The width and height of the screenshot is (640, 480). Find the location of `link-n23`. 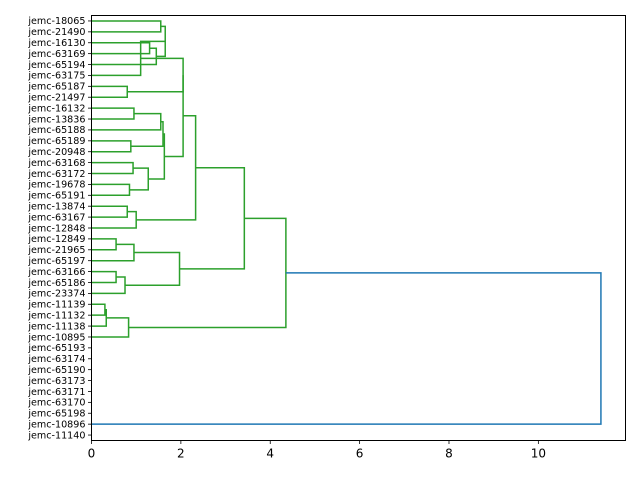

link-n23 is located at coordinates (108, 285).